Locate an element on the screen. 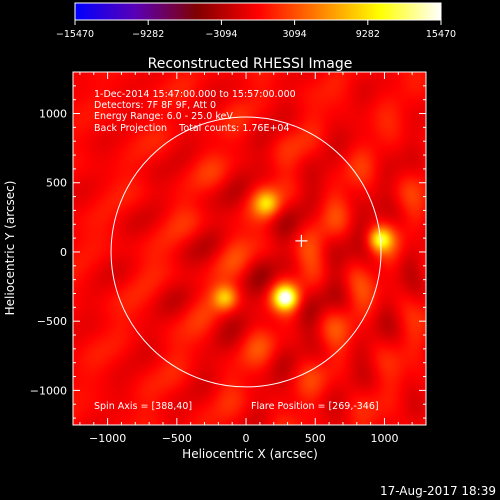 This screenshot has height=500, width=500. annotation-time-range: 1-Dec-2014 15:47:00.000 to 15:57:00.000 is located at coordinates (195, 94).